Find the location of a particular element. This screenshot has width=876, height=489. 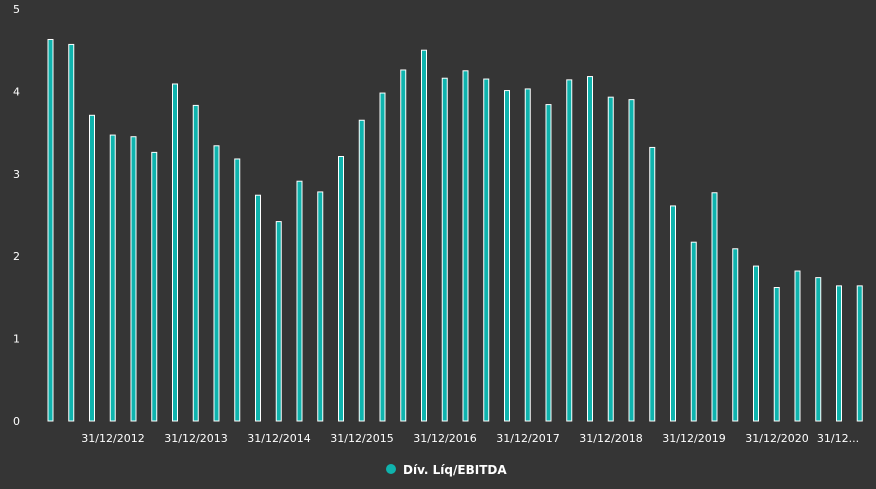

x-tick-label: 31/12/2012 is located at coordinates (112, 438).